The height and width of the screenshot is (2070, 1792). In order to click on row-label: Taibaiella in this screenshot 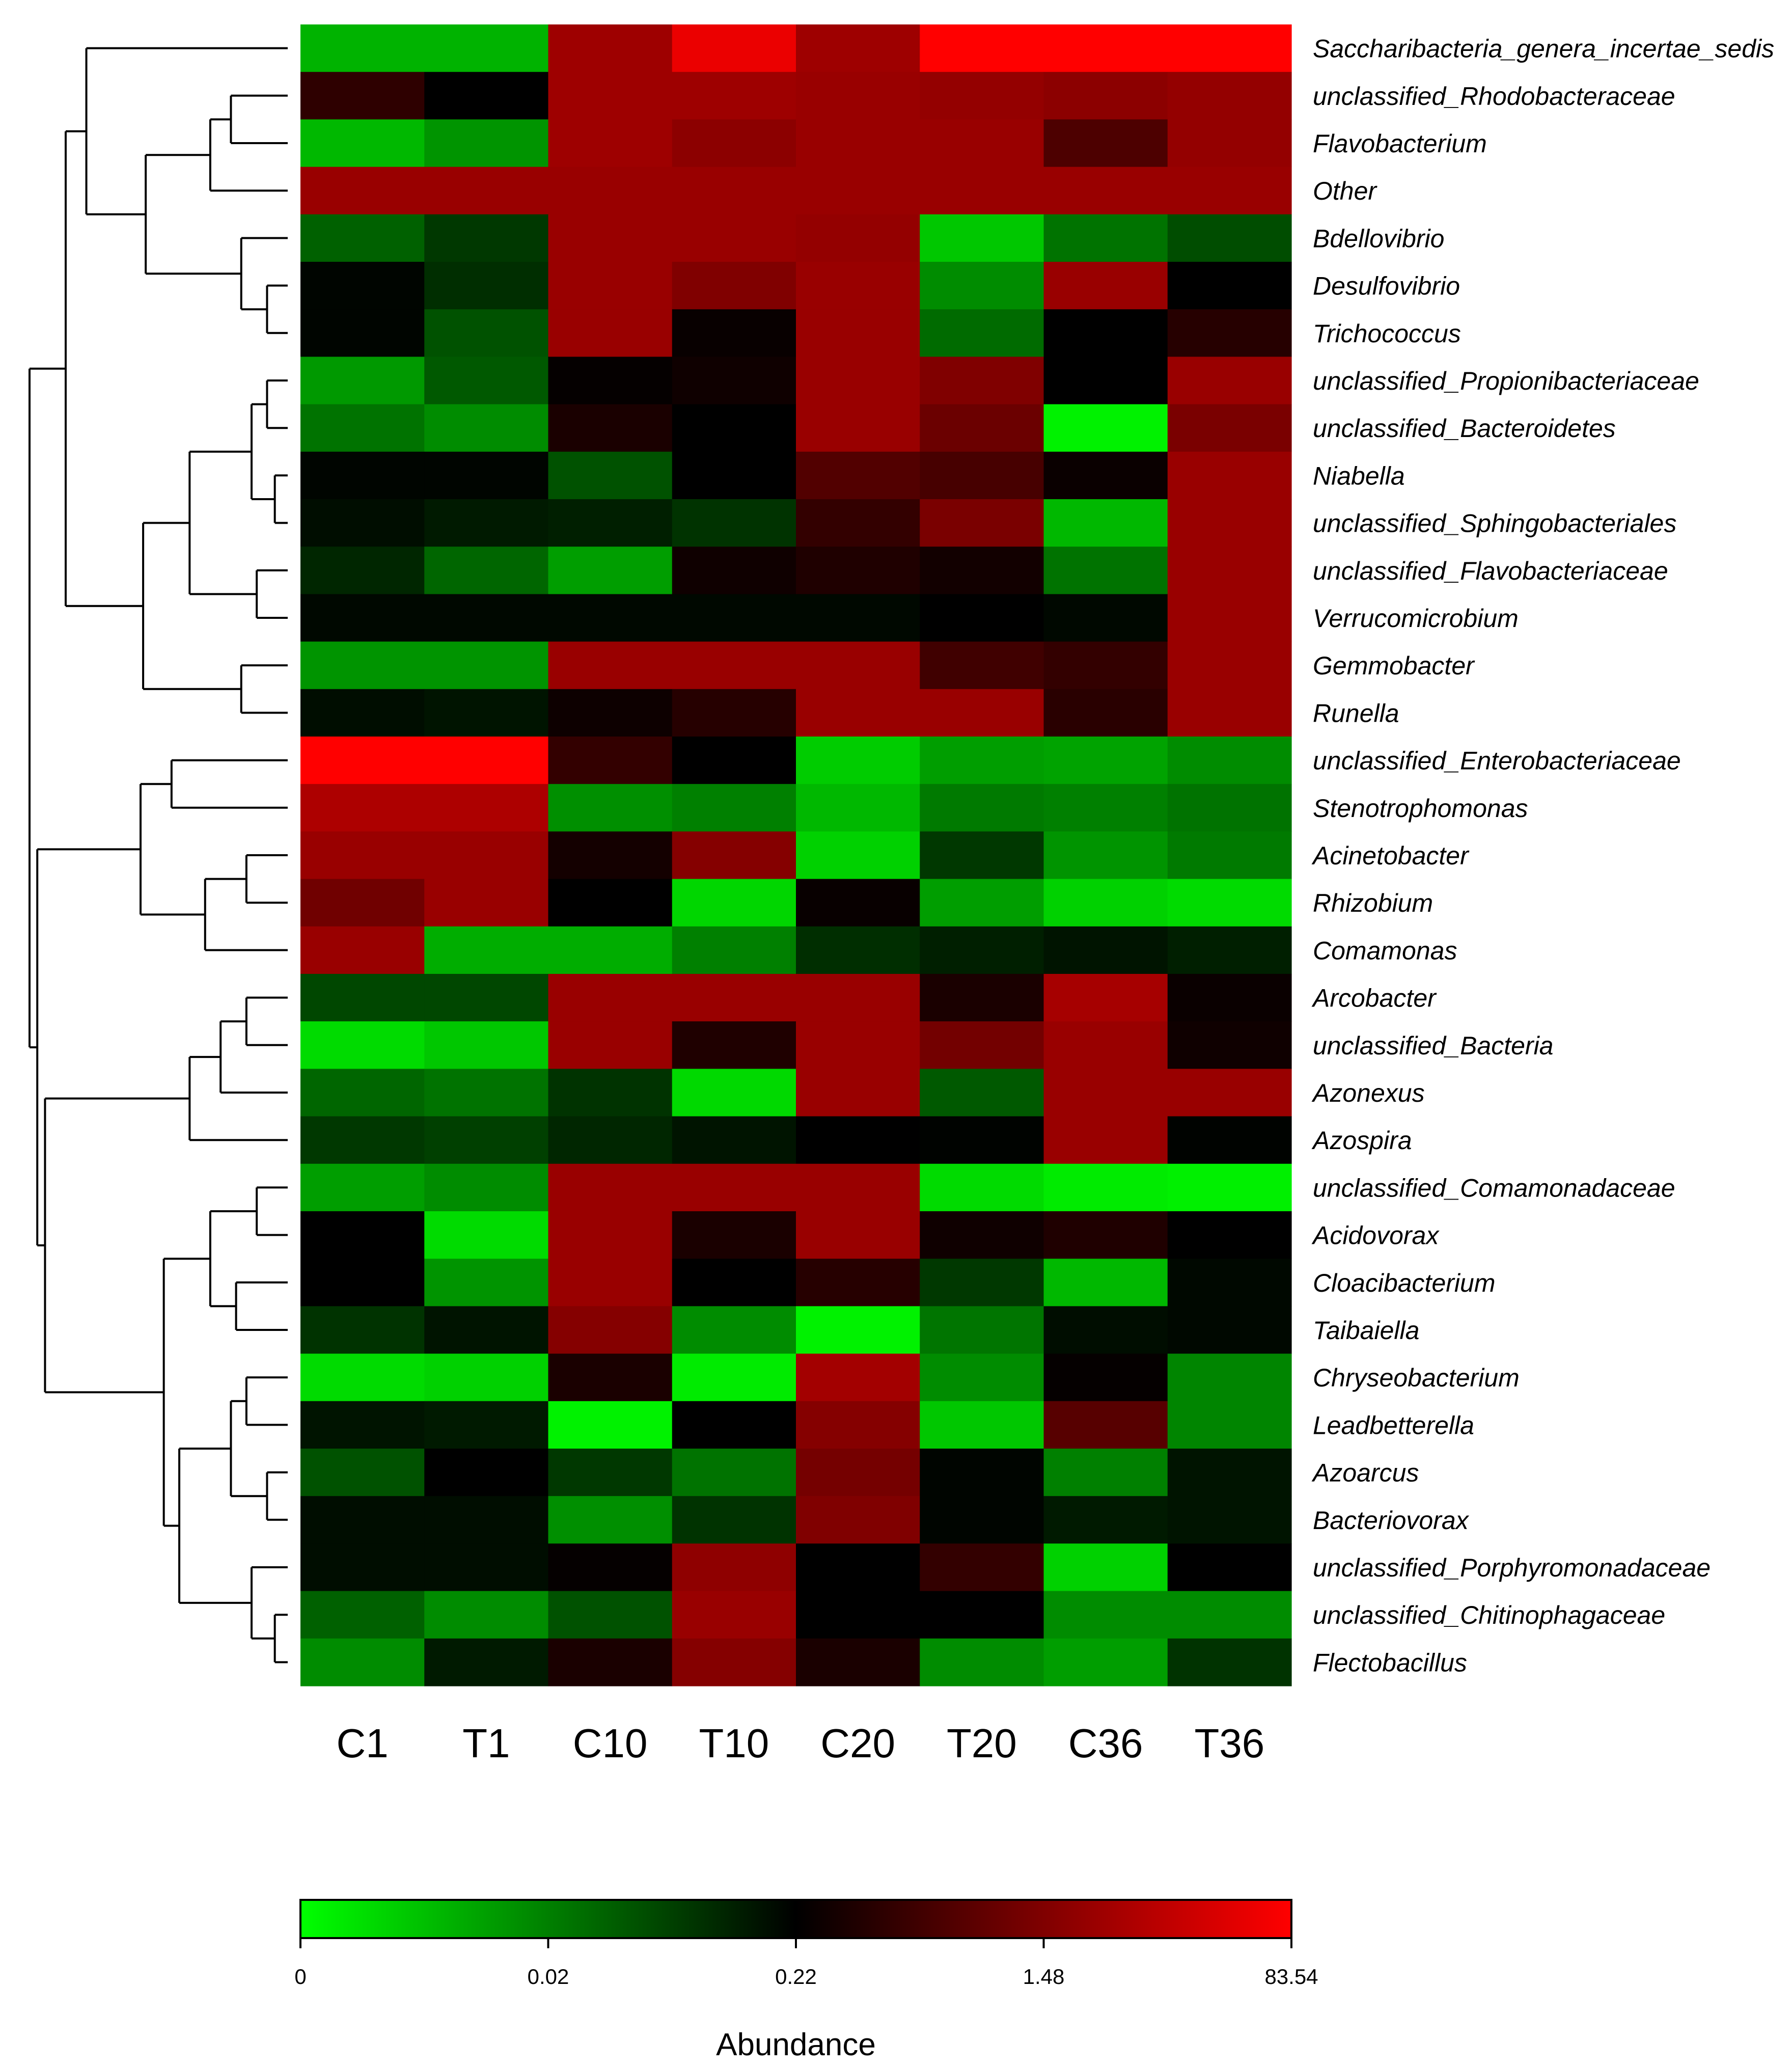, I will do `click(1366, 1330)`.